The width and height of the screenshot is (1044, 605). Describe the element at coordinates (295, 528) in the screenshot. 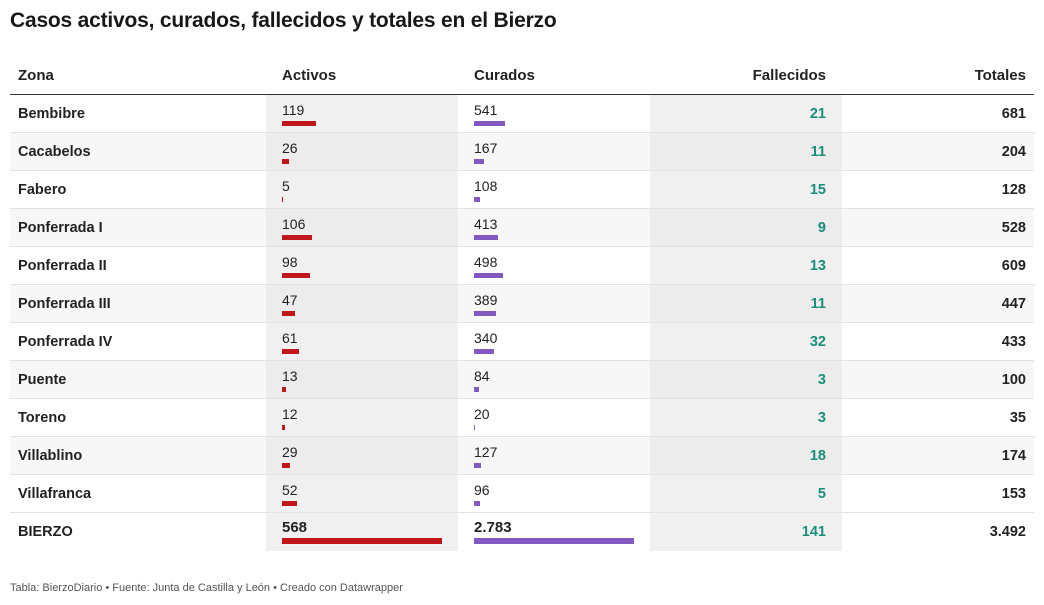

I see `activos-value: 568` at that location.